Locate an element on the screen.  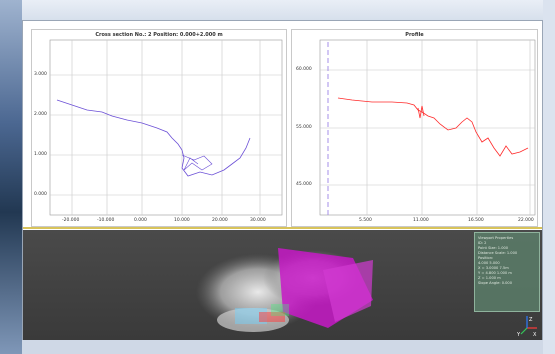
y-tick: 1.000 is located at coordinates (40, 154).